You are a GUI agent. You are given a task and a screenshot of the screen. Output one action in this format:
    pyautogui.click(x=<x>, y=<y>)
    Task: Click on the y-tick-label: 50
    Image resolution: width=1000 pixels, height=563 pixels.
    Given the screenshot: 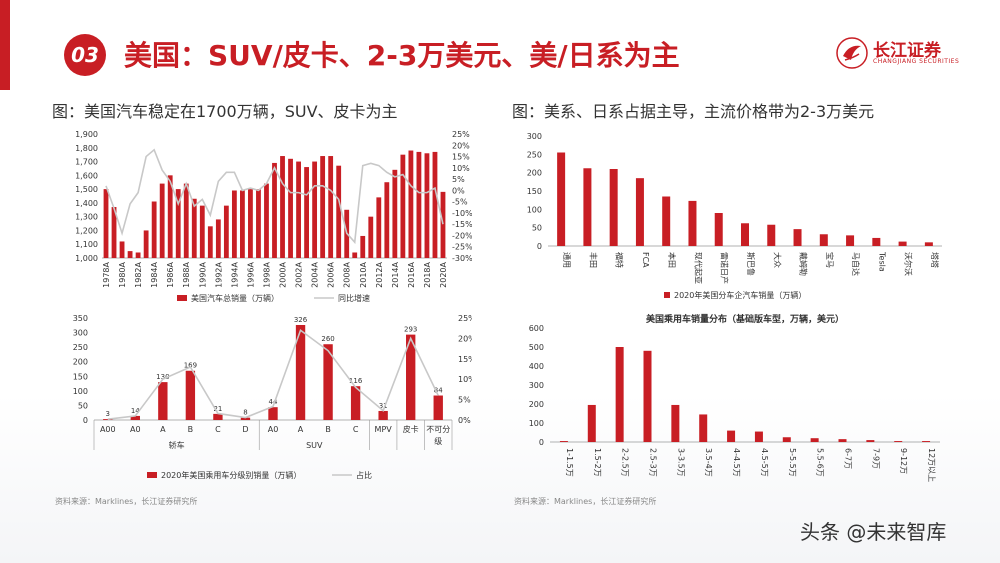 What is the action you would take?
    pyautogui.click(x=83, y=405)
    